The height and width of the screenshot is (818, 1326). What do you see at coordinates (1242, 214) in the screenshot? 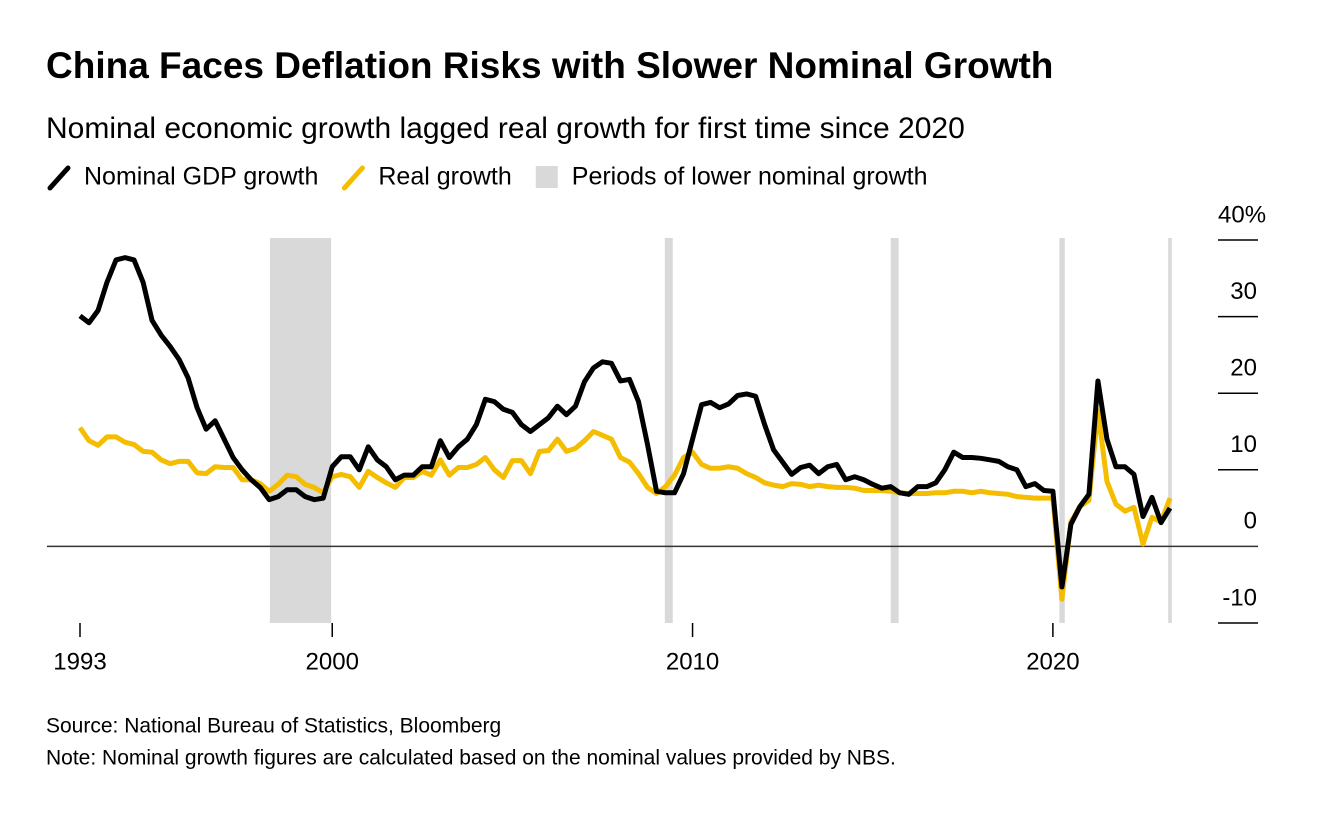
I see `y-tick-label: 40%` at bounding box center [1242, 214].